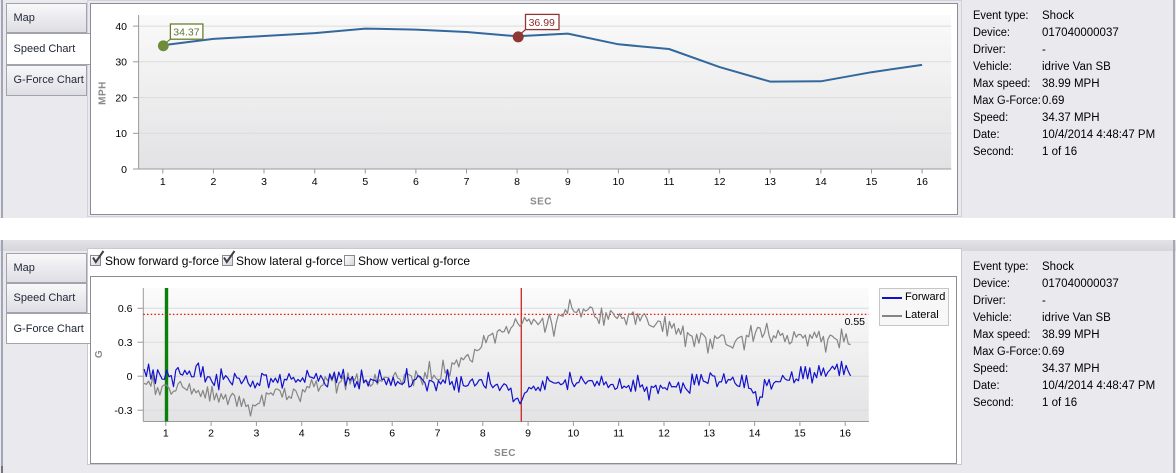 The width and height of the screenshot is (1176, 473). Describe the element at coordinates (855, 322) in the screenshot. I see `svg-text: 0.55` at that location.